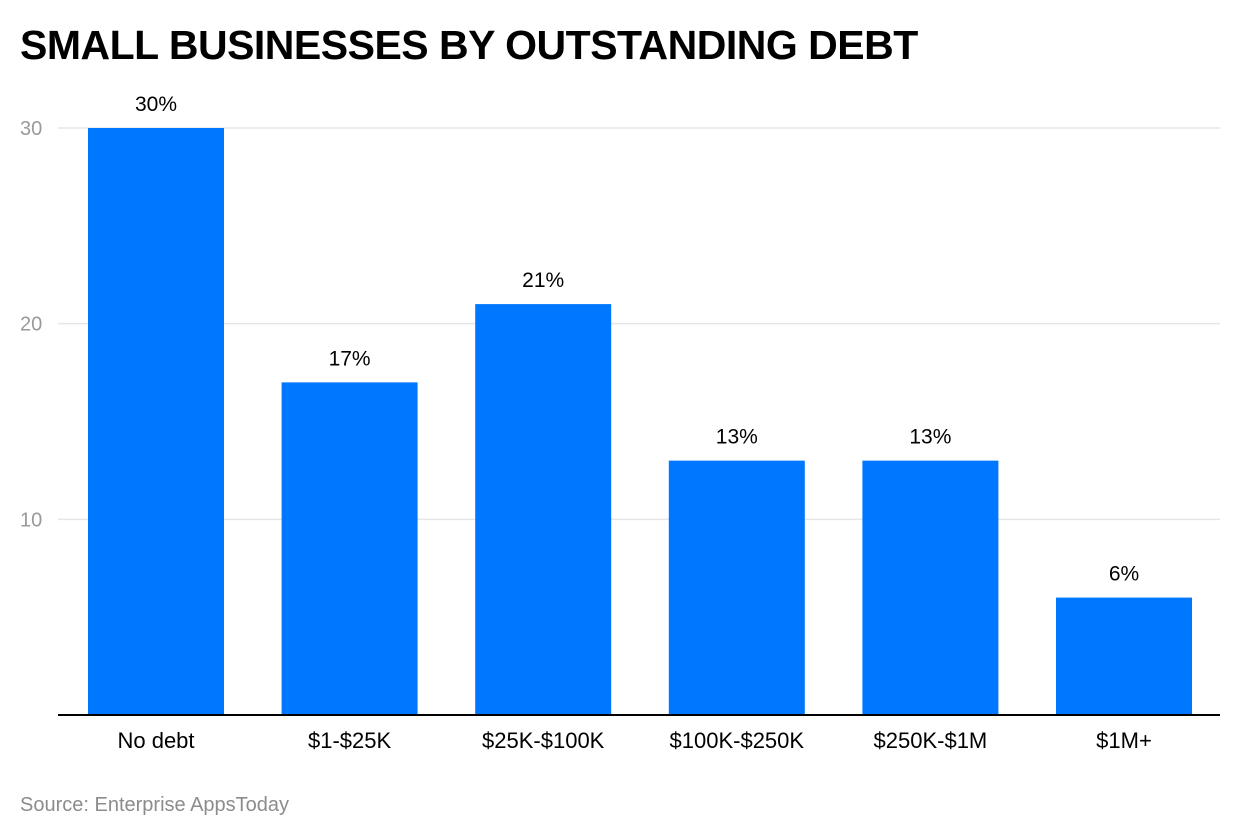 The width and height of the screenshot is (1240, 840). What do you see at coordinates (737, 740) in the screenshot?
I see `x-category-label: $100K-$250K` at bounding box center [737, 740].